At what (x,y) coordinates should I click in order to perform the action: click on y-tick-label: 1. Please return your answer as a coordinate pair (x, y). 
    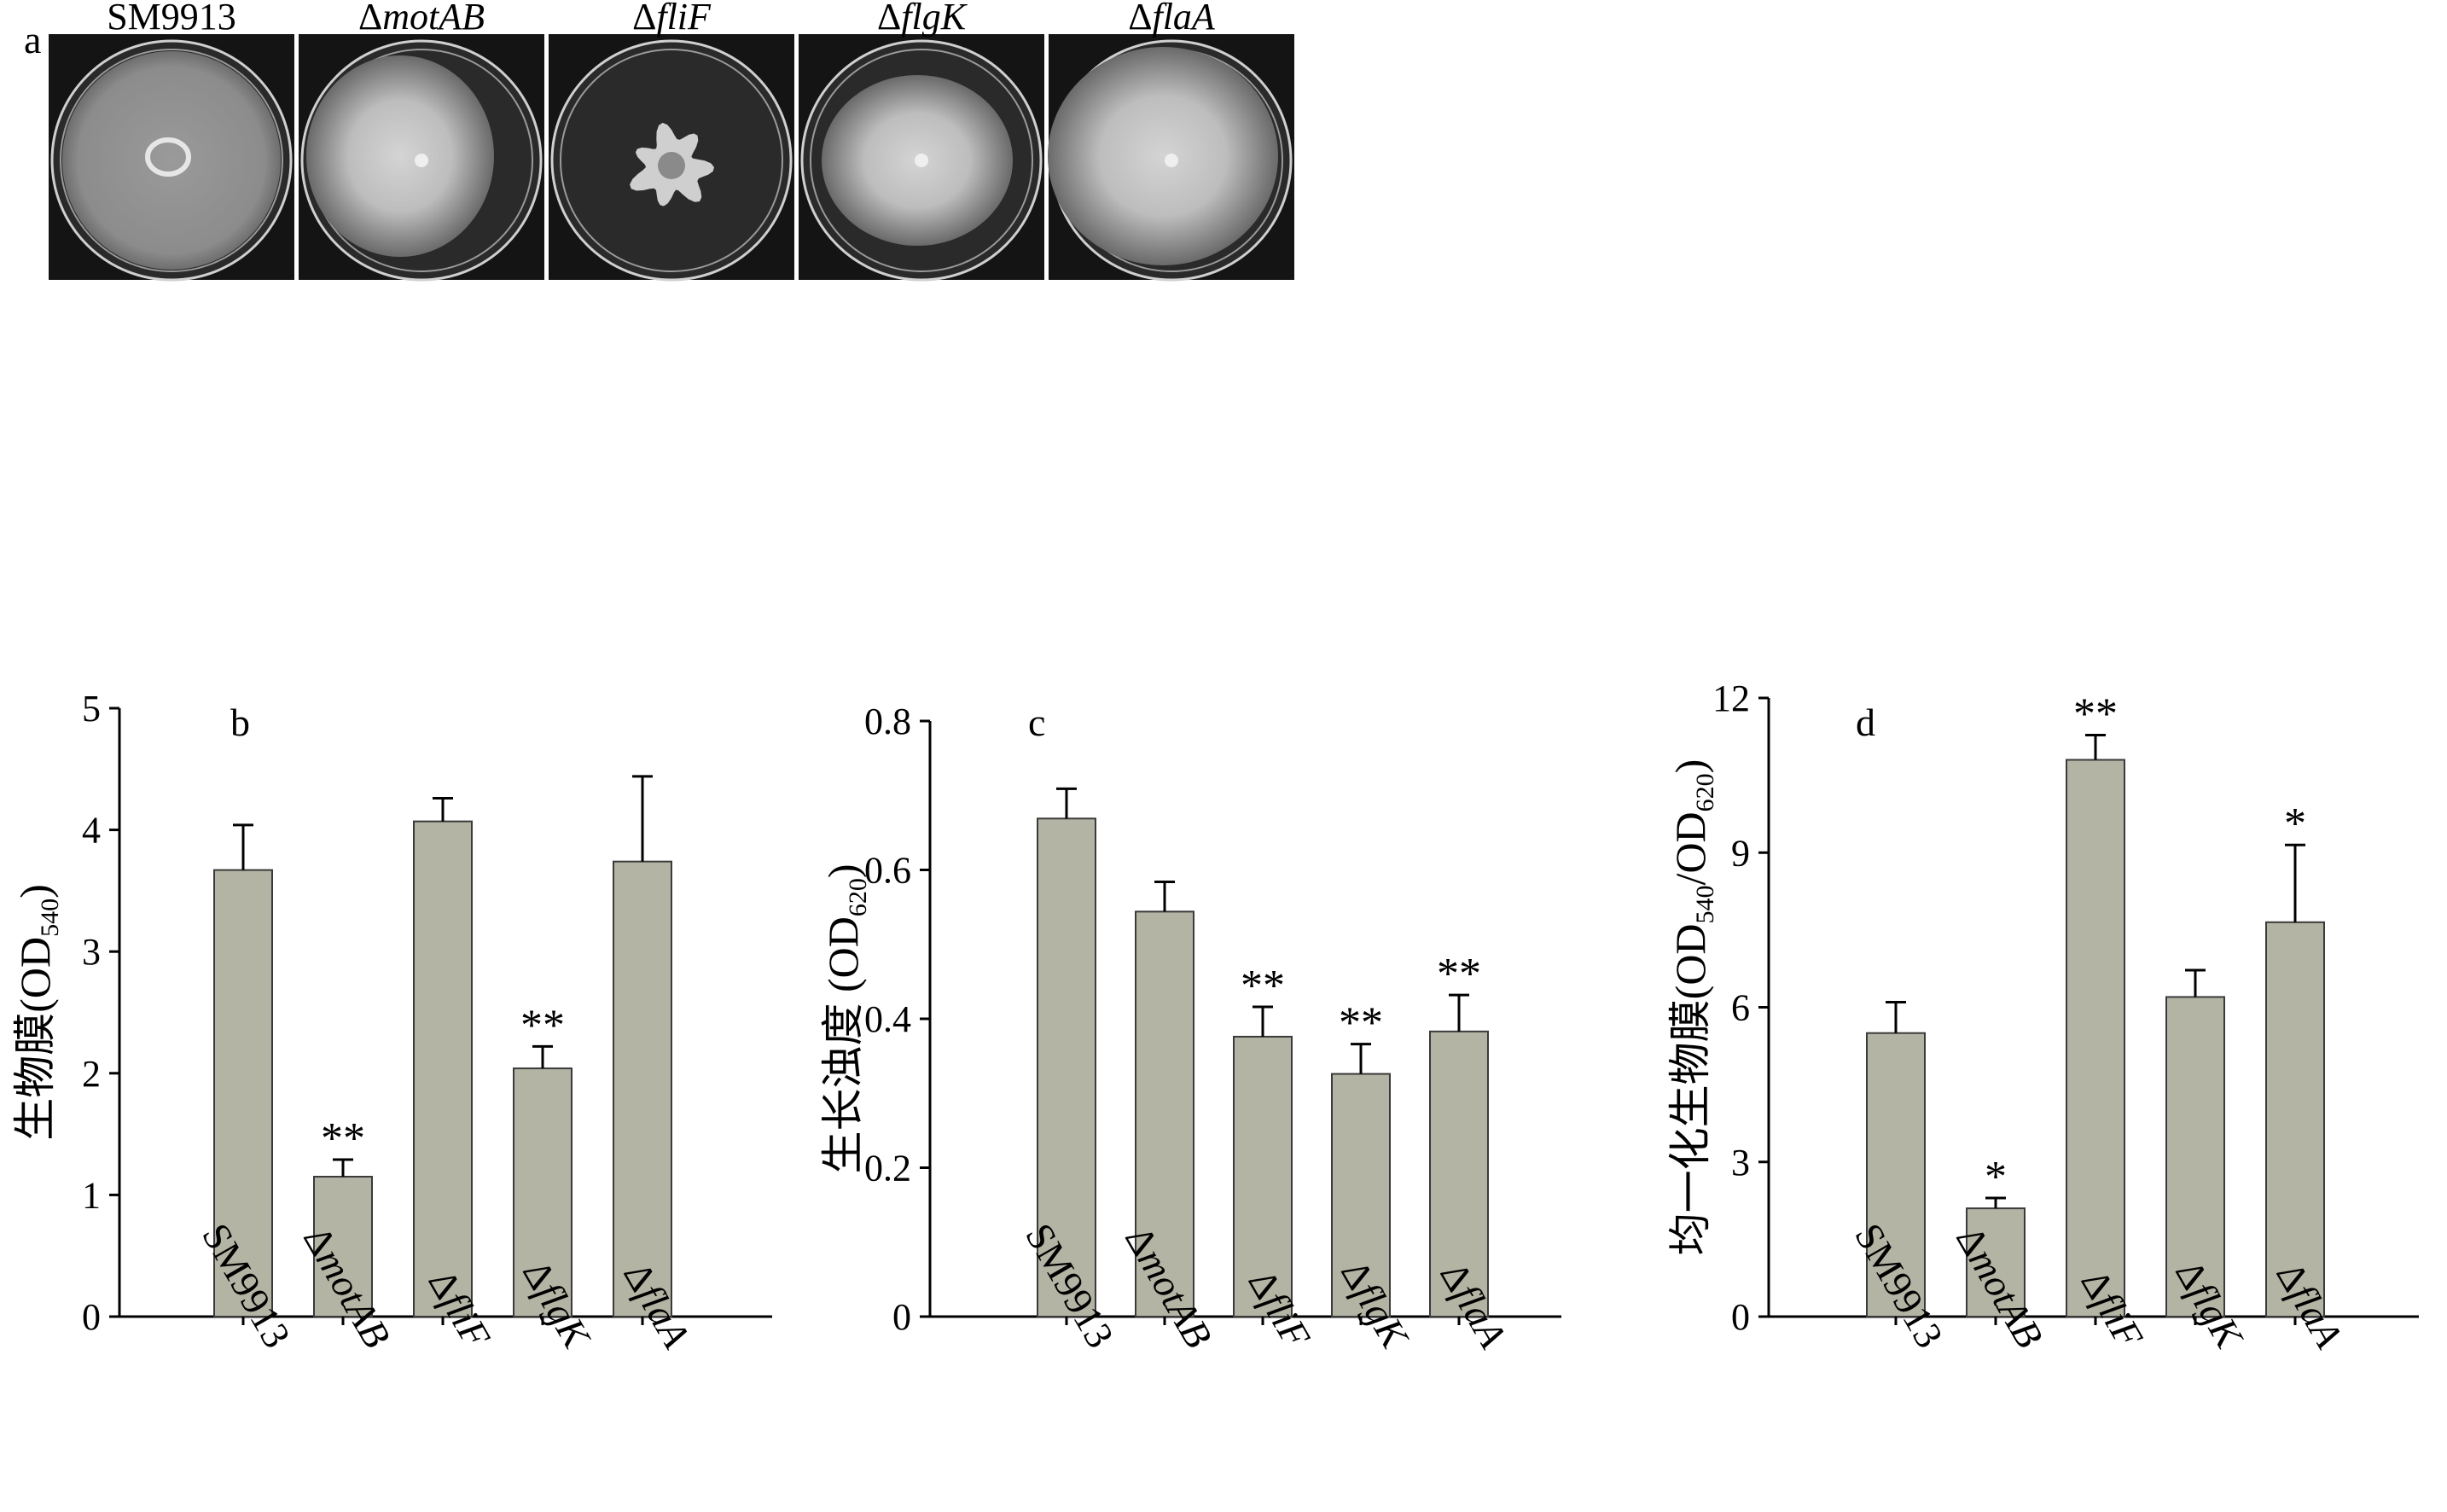
    Looking at the image, I should click on (92, 1195).